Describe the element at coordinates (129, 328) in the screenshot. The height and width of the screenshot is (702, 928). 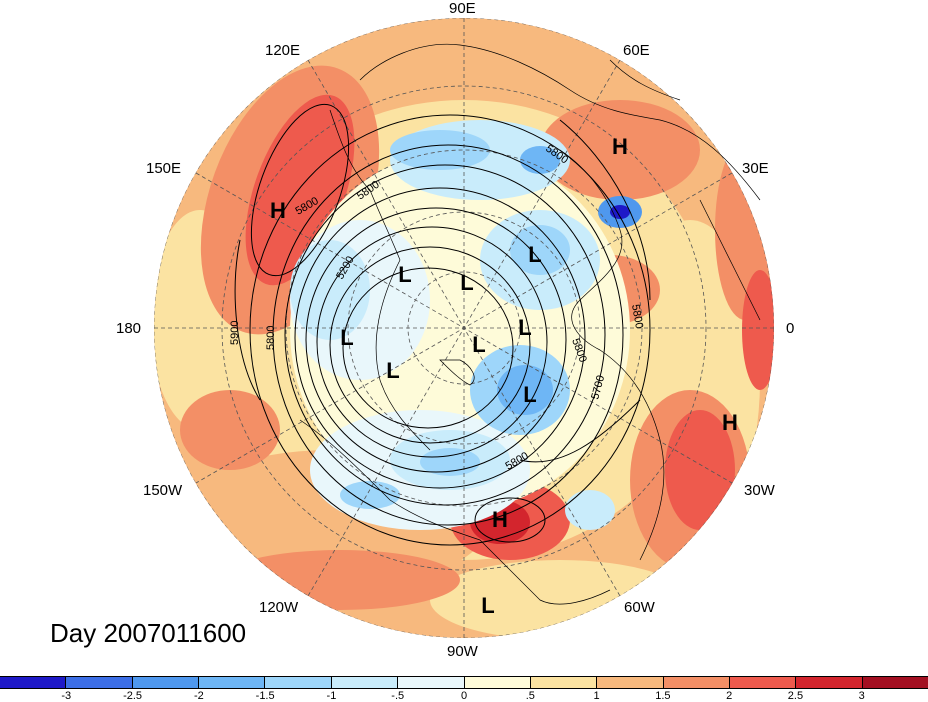
I see `longitude-label-180: 180` at that location.